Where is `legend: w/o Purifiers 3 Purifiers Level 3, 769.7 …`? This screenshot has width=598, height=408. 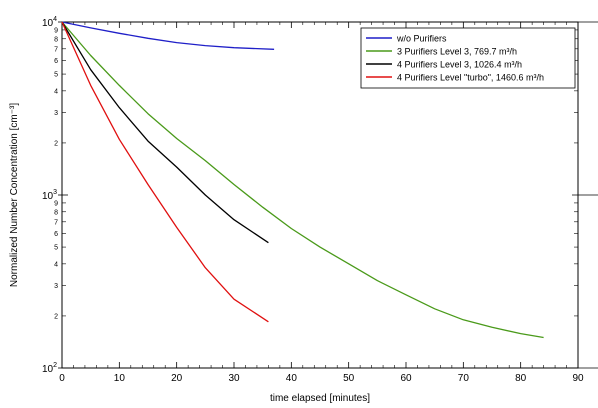
legend: w/o Purifiers 3 Purifiers Level 3, 769.7 … is located at coordinates (468, 58).